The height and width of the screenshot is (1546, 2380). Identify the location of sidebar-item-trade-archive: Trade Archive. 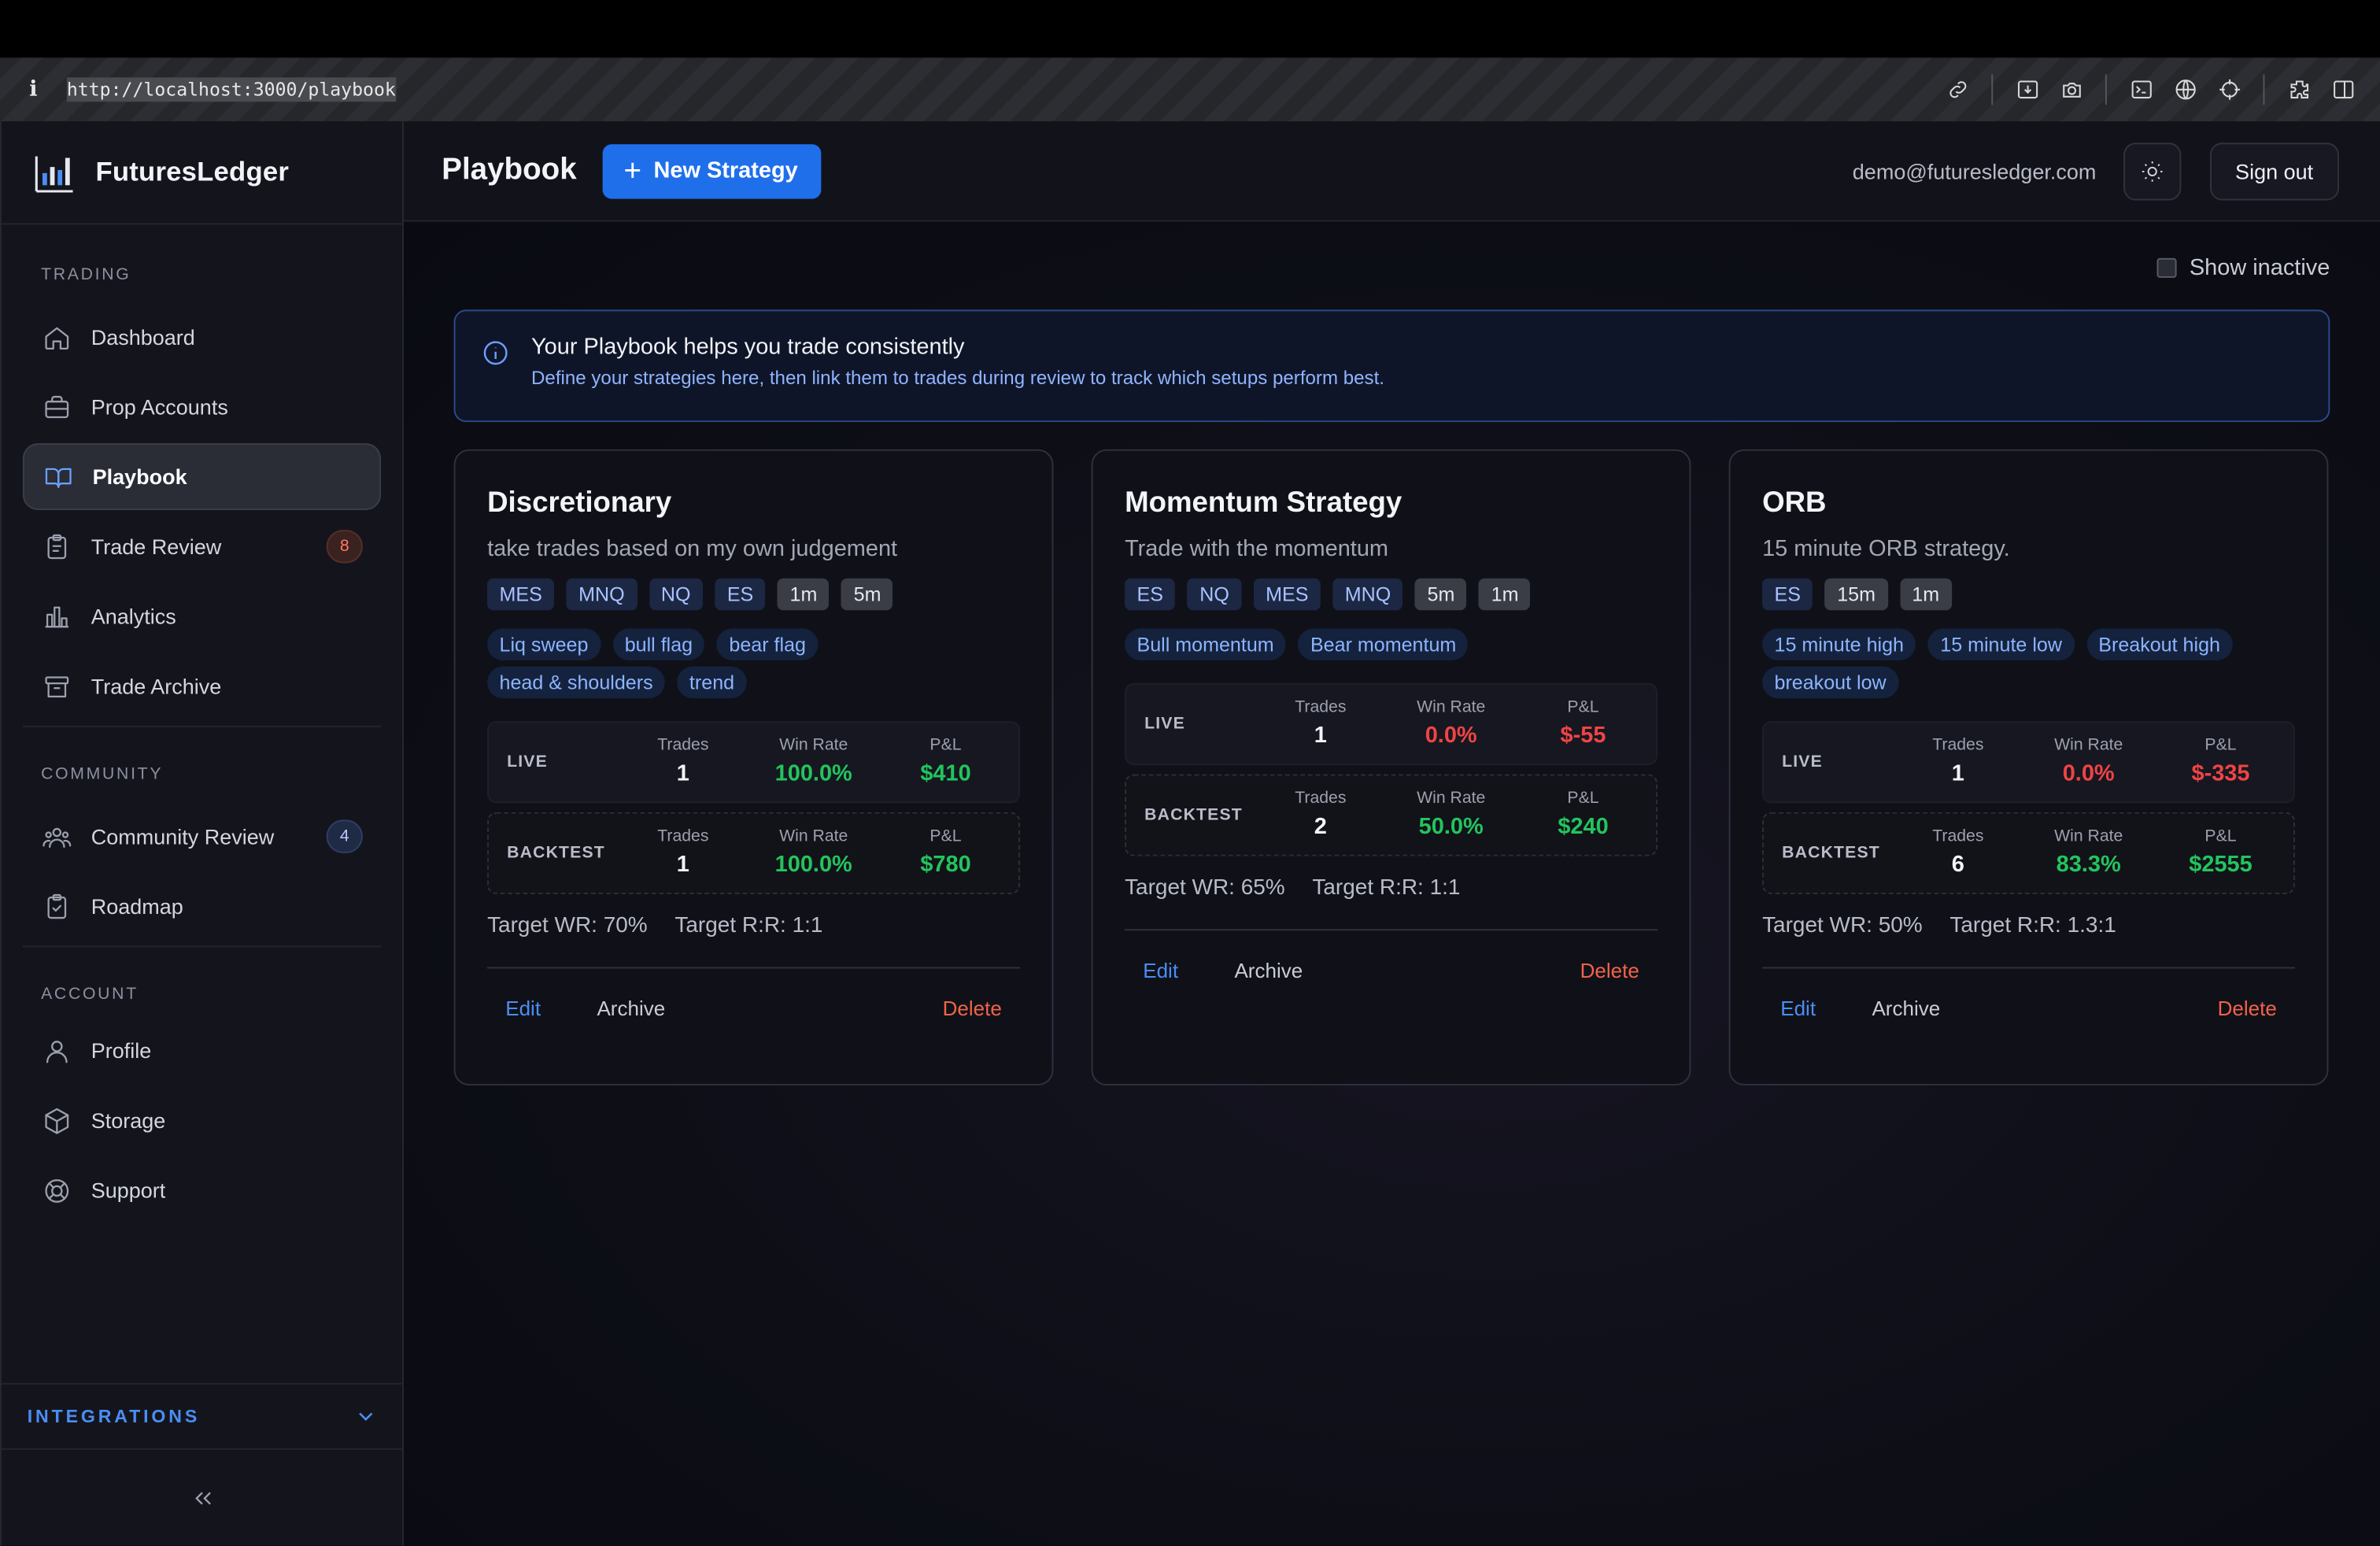
(202, 686).